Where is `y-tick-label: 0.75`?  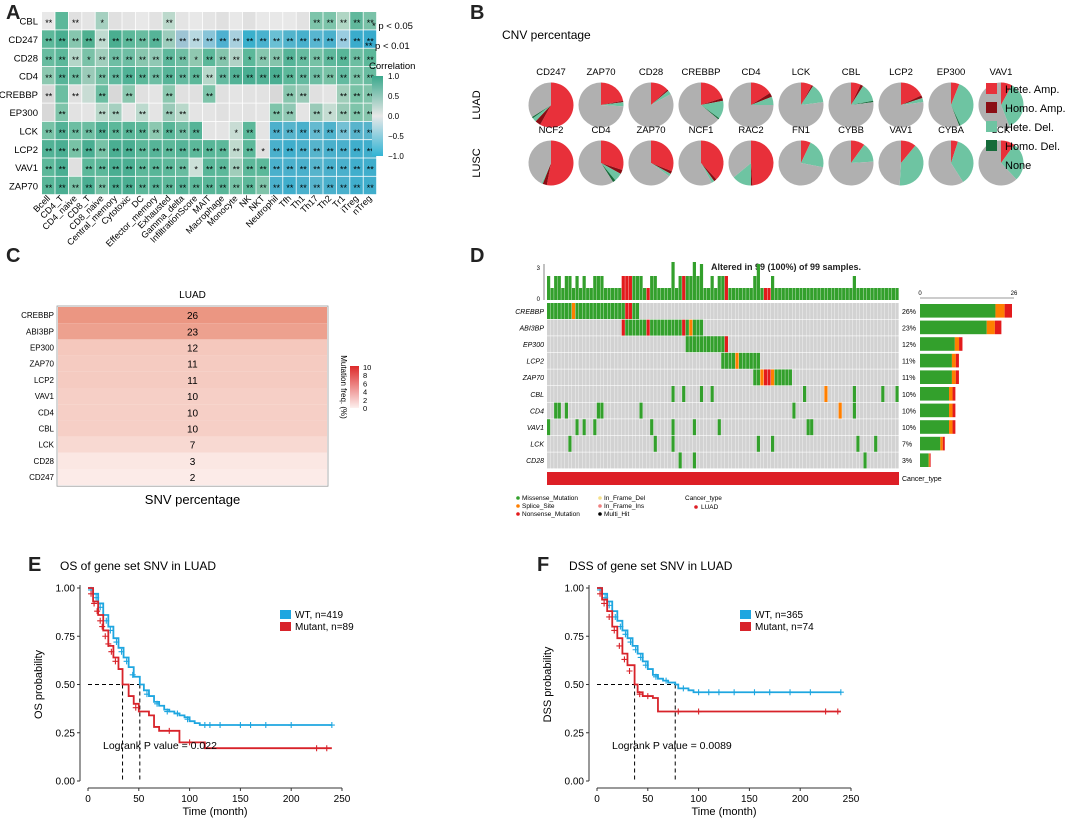 y-tick-label: 0.75 is located at coordinates (66, 637).